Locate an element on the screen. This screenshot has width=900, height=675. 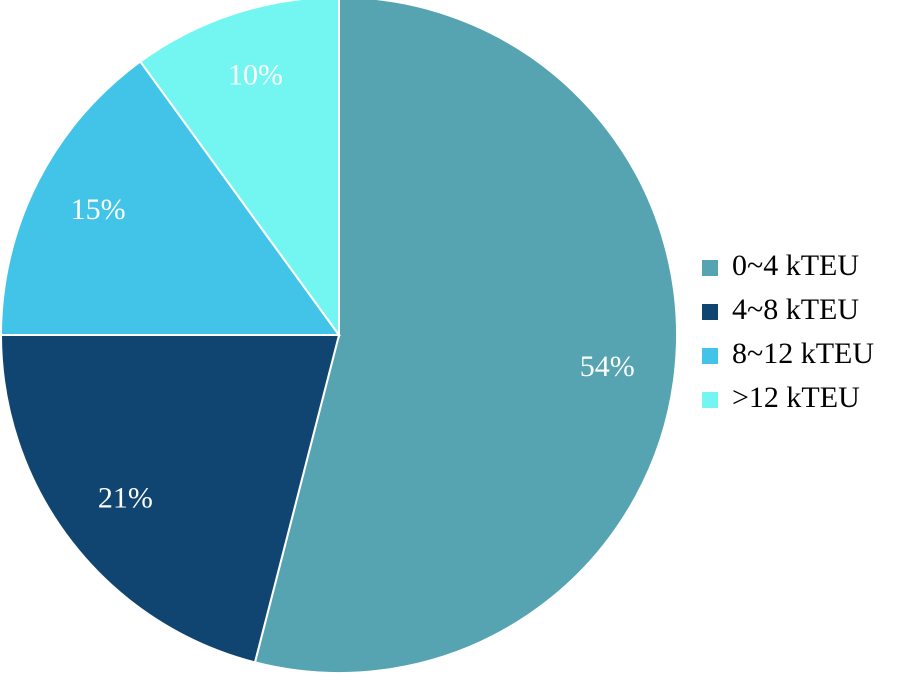
legend-label-1: 0~4 kTEU is located at coordinates (795, 265).